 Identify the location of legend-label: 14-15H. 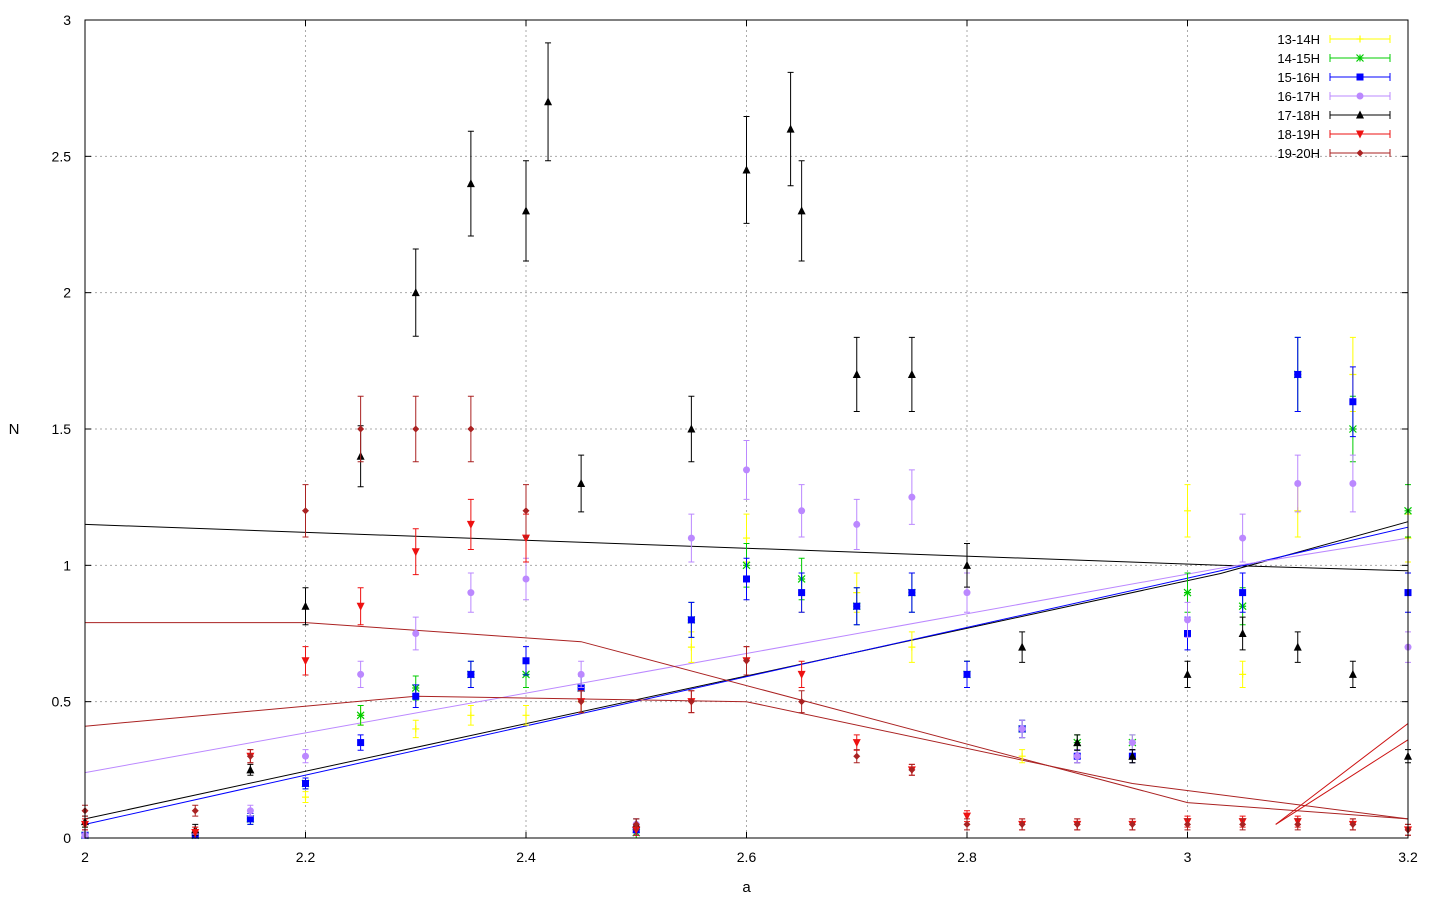
(1298, 58).